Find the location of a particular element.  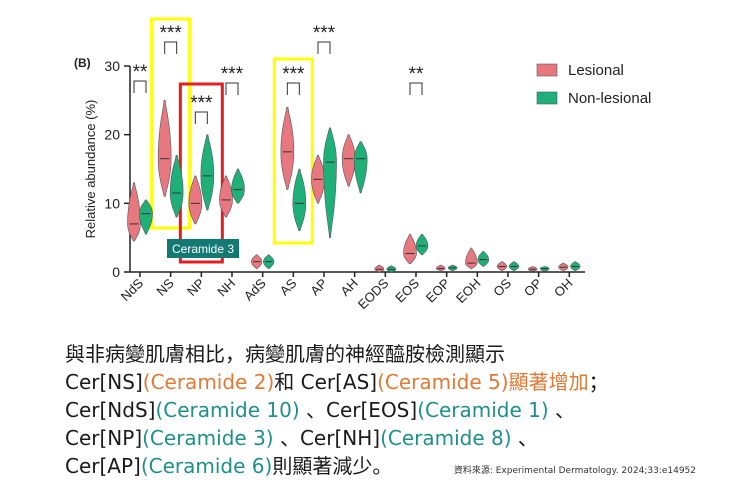

x-tick-label: OP is located at coordinates (533, 288).